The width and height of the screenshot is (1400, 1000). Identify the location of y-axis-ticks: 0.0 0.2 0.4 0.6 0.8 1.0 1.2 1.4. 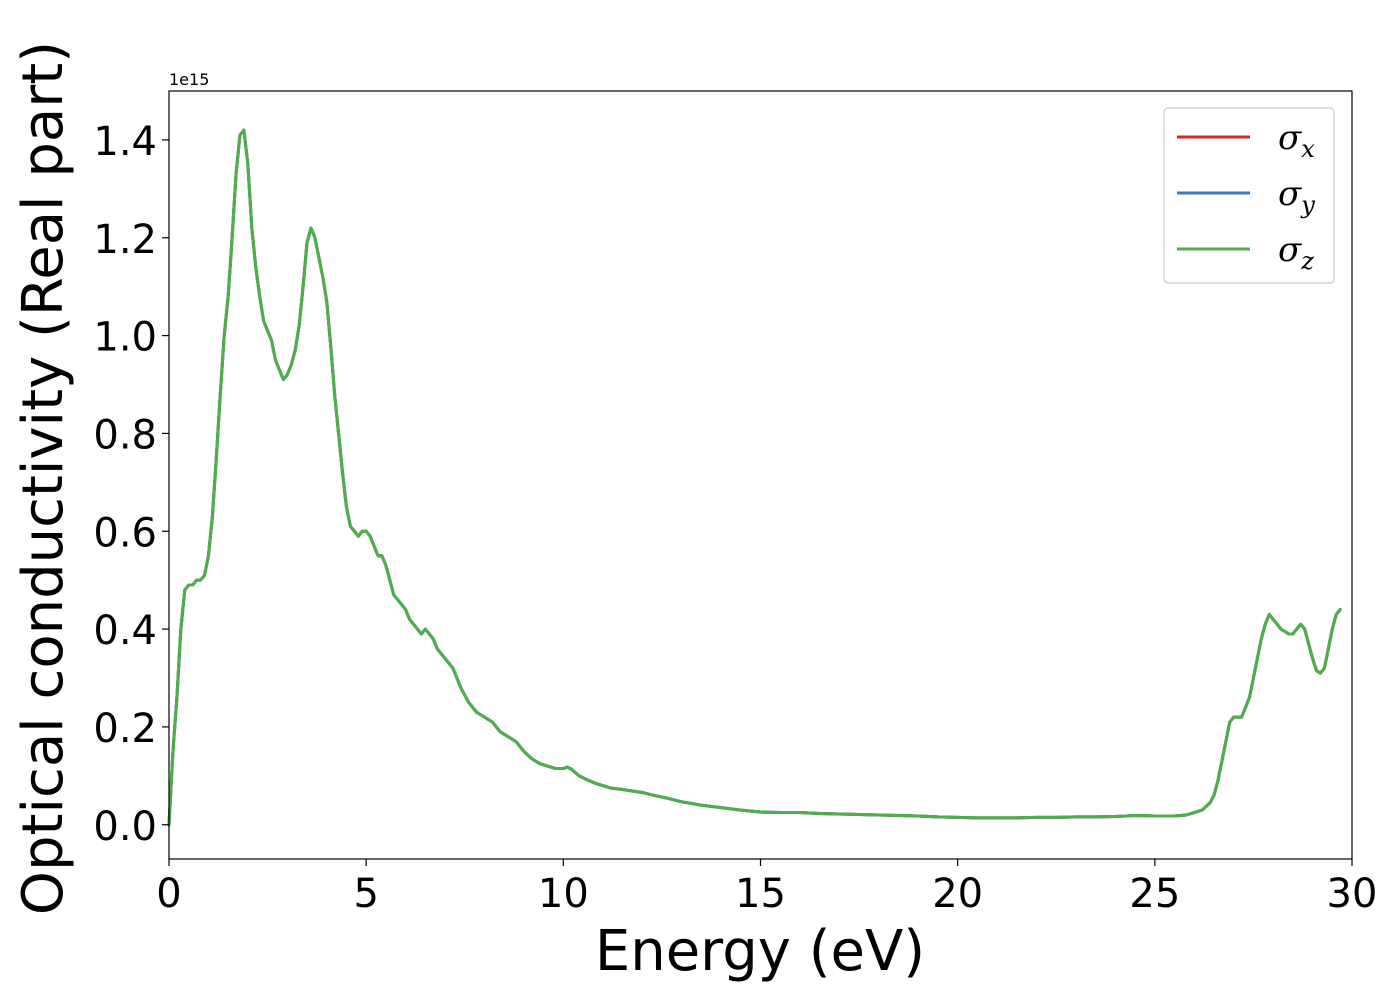
(131, 484).